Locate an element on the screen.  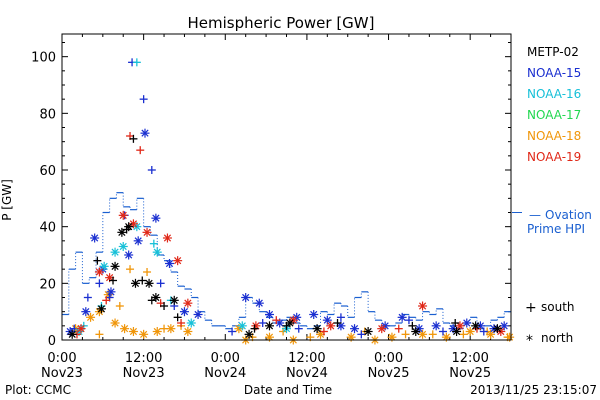
y-axis-label: P [GW] is located at coordinates (7, 200).